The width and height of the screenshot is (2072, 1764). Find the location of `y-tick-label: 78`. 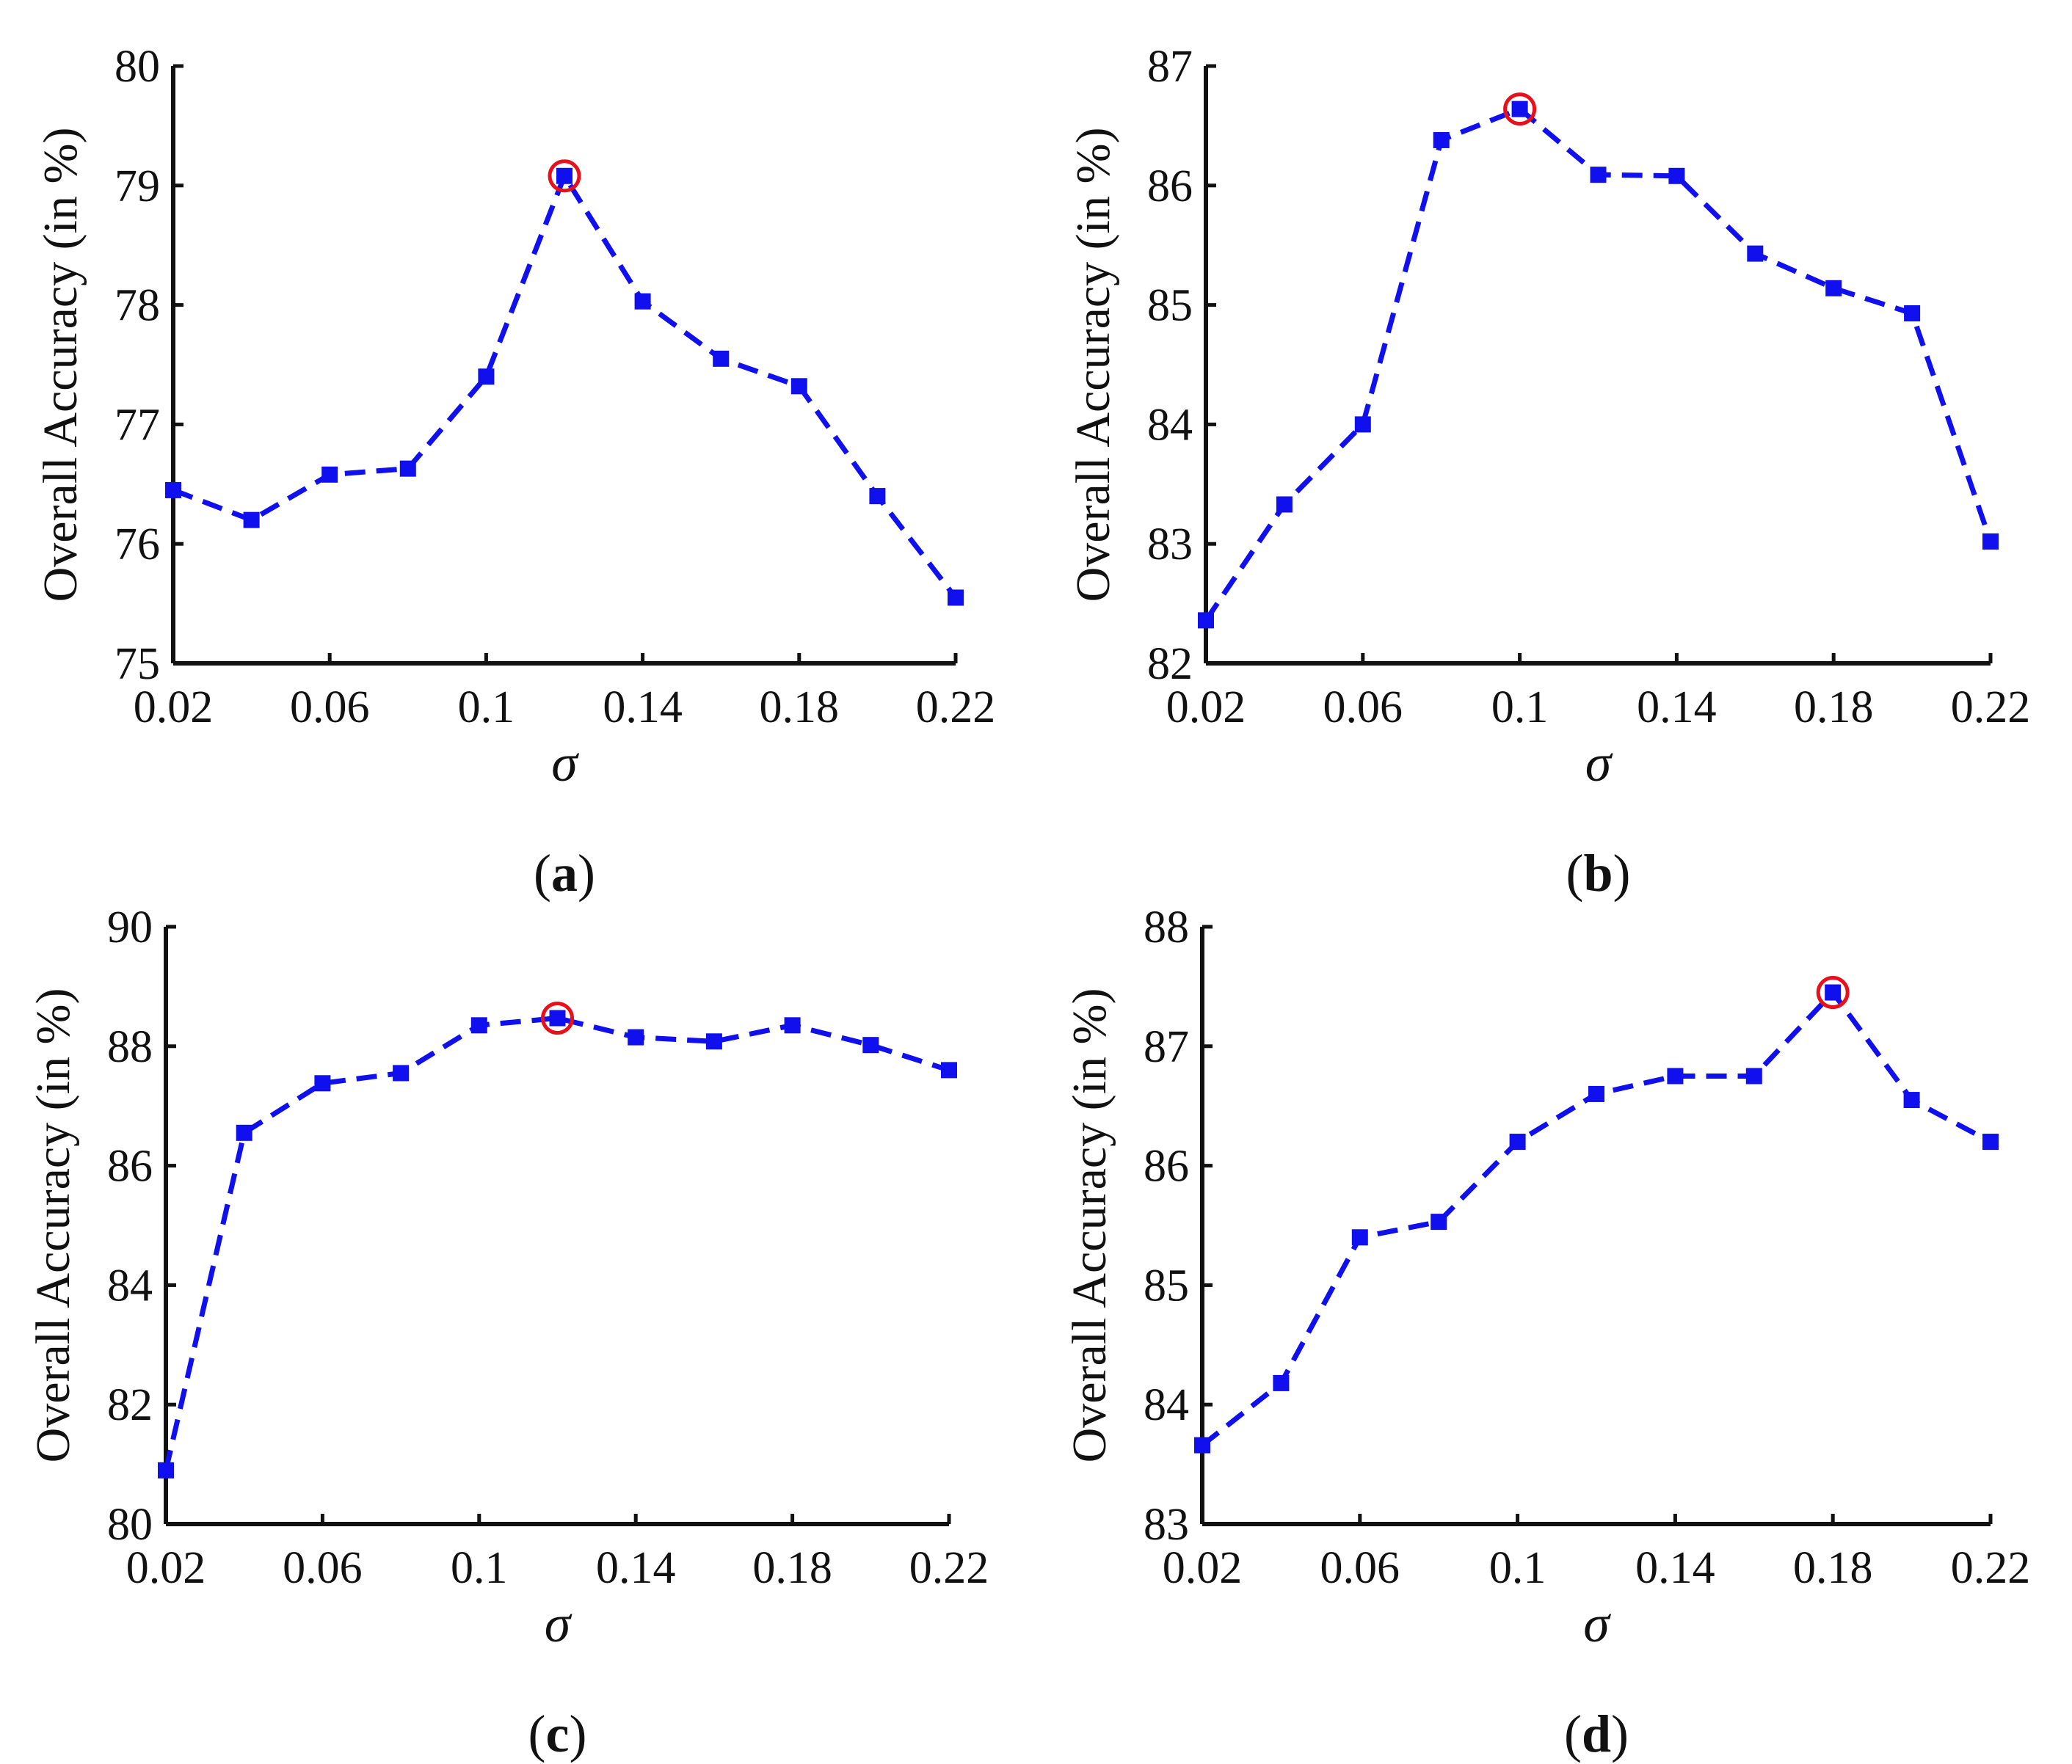

y-tick-label: 78 is located at coordinates (137, 306).